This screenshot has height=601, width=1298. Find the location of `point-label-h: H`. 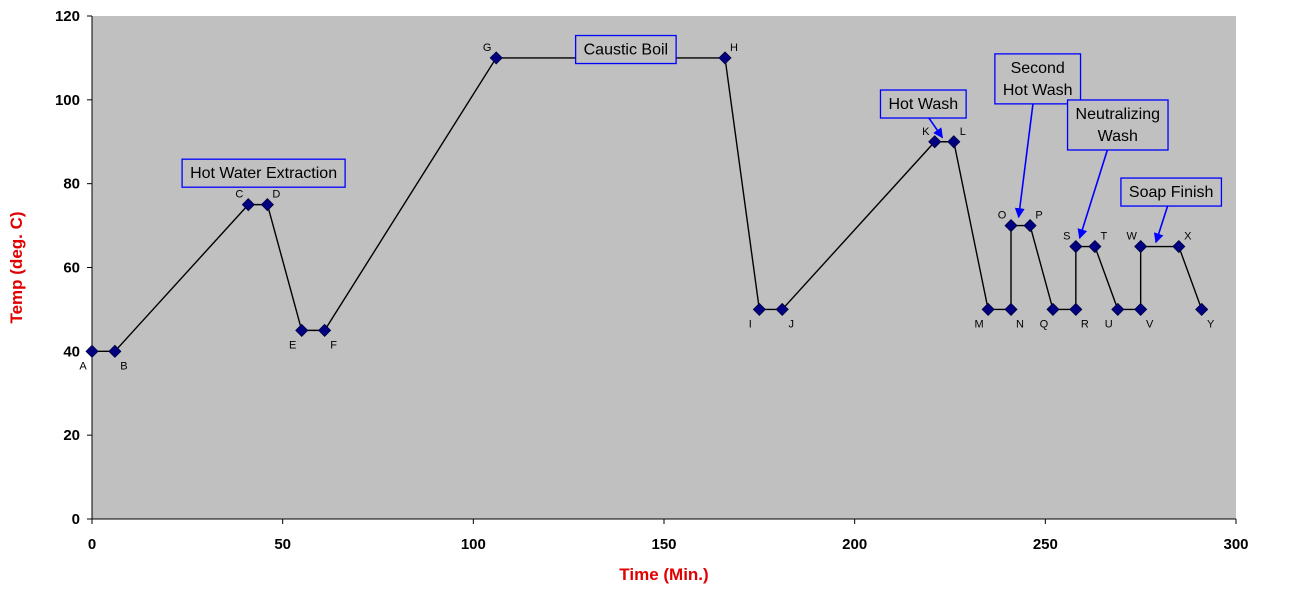

point-label-h: H is located at coordinates (734, 48).